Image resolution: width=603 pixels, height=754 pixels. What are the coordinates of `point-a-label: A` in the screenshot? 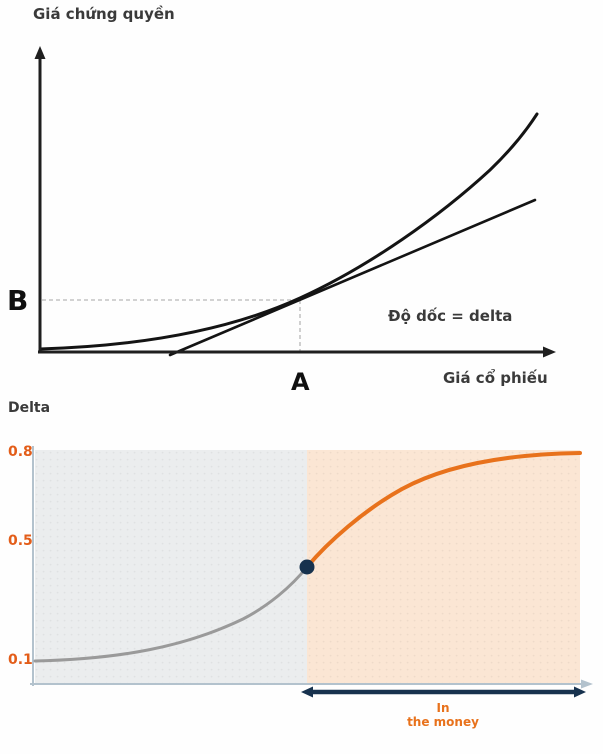 It's located at (300, 381).